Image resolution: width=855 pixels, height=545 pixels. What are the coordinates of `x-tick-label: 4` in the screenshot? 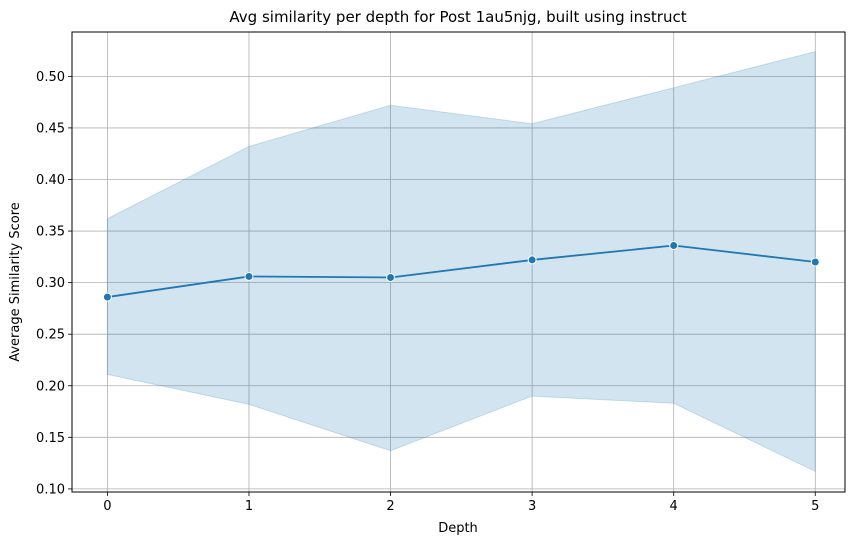 It's located at (674, 506).